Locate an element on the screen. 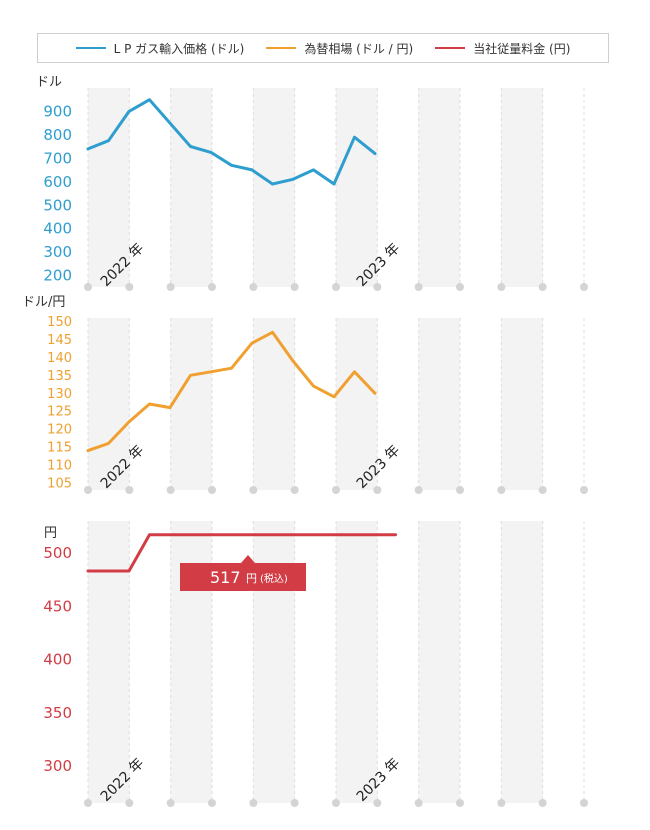  legend-label-usage-fee: 当社従量料金 (円) is located at coordinates (522, 48).